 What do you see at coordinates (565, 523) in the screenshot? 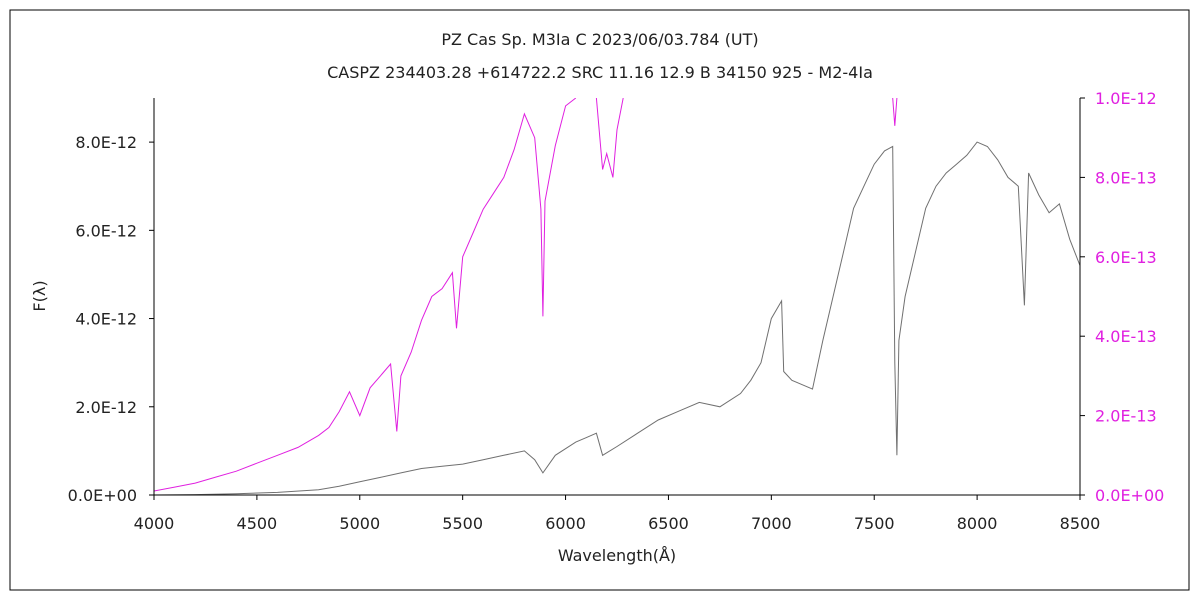
I see `x-tick-label: 6000` at bounding box center [565, 523].